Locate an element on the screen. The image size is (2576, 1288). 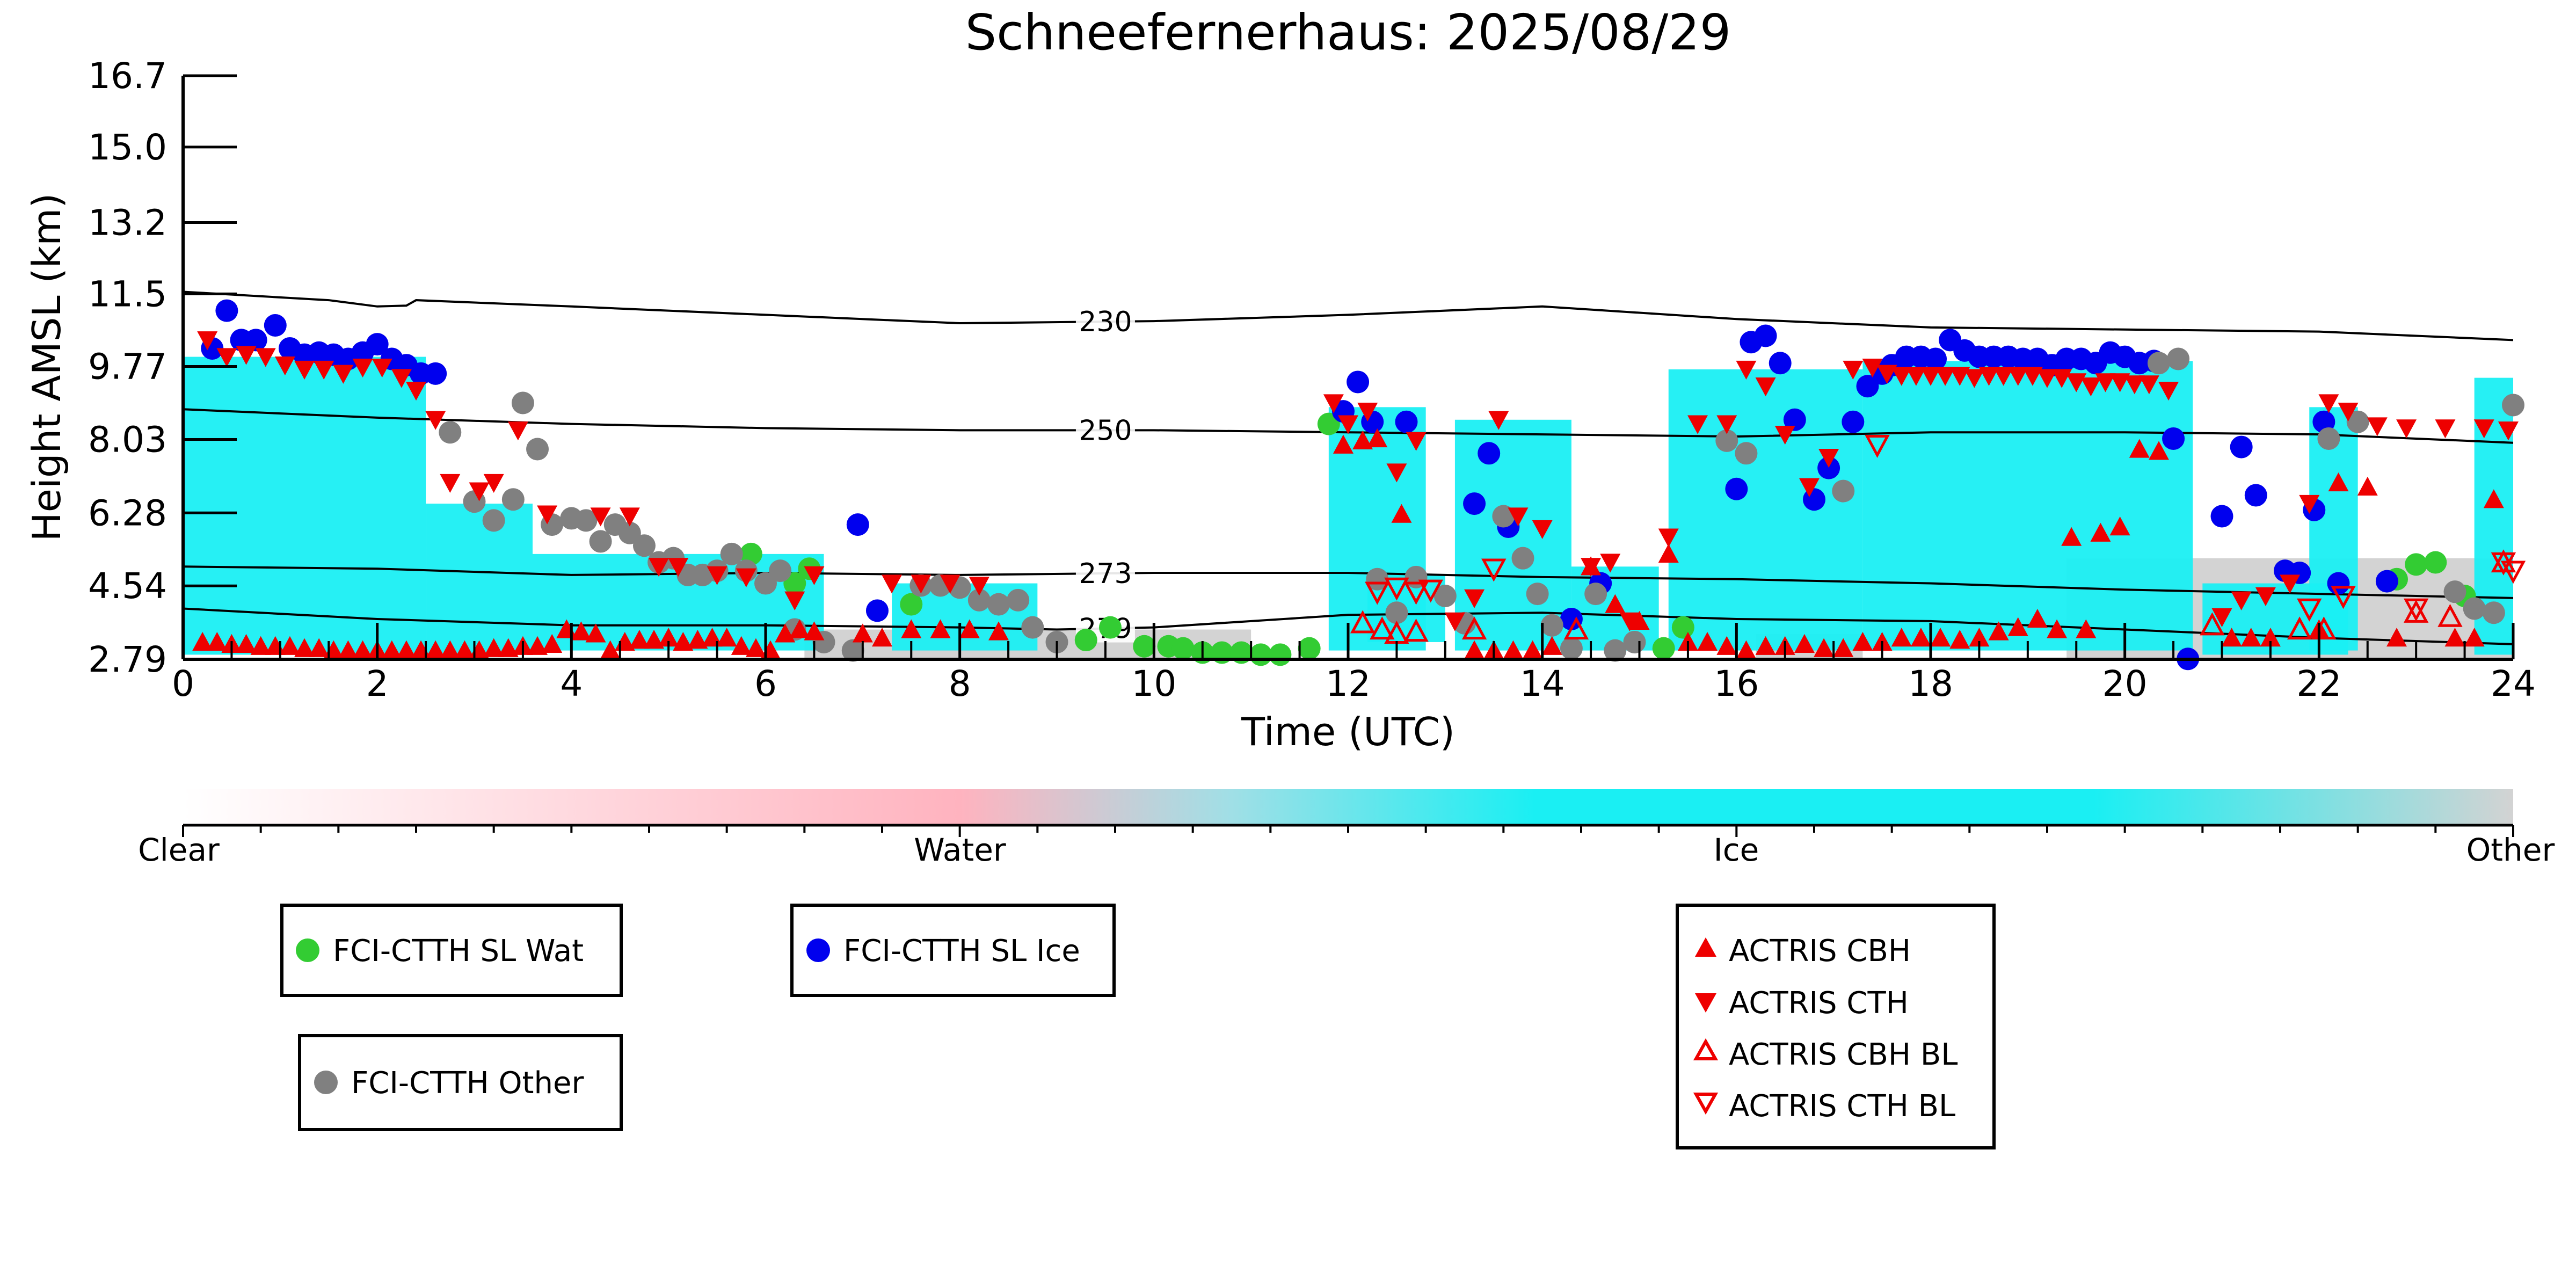
legend-label-wat: FCI-CTTH SL Wat is located at coordinates (458, 951).